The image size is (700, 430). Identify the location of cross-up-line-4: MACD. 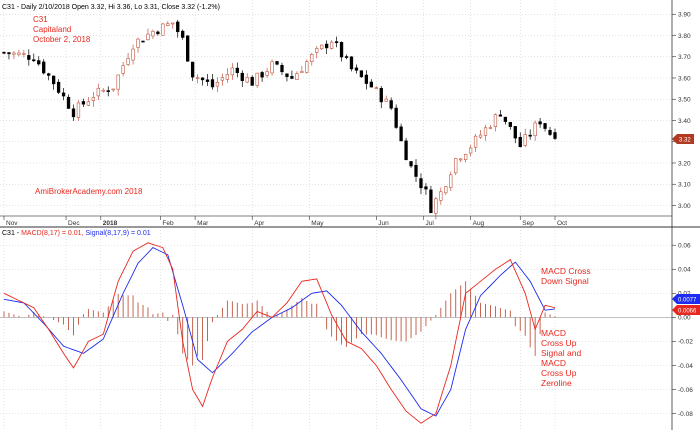
(553, 363).